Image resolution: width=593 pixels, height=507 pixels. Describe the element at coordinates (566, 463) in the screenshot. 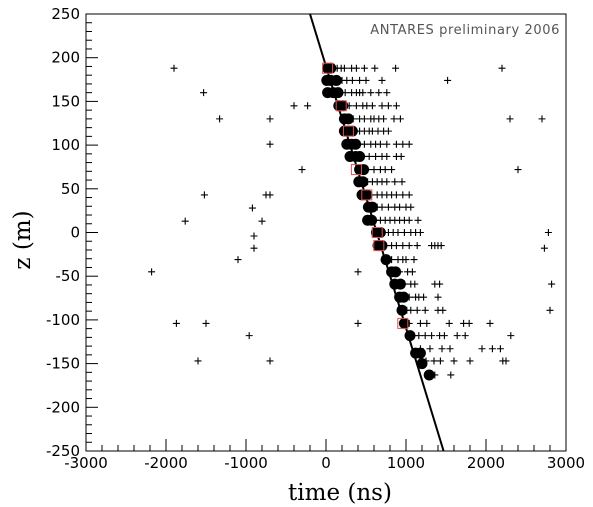

I see `x-tick-label: 3000` at that location.